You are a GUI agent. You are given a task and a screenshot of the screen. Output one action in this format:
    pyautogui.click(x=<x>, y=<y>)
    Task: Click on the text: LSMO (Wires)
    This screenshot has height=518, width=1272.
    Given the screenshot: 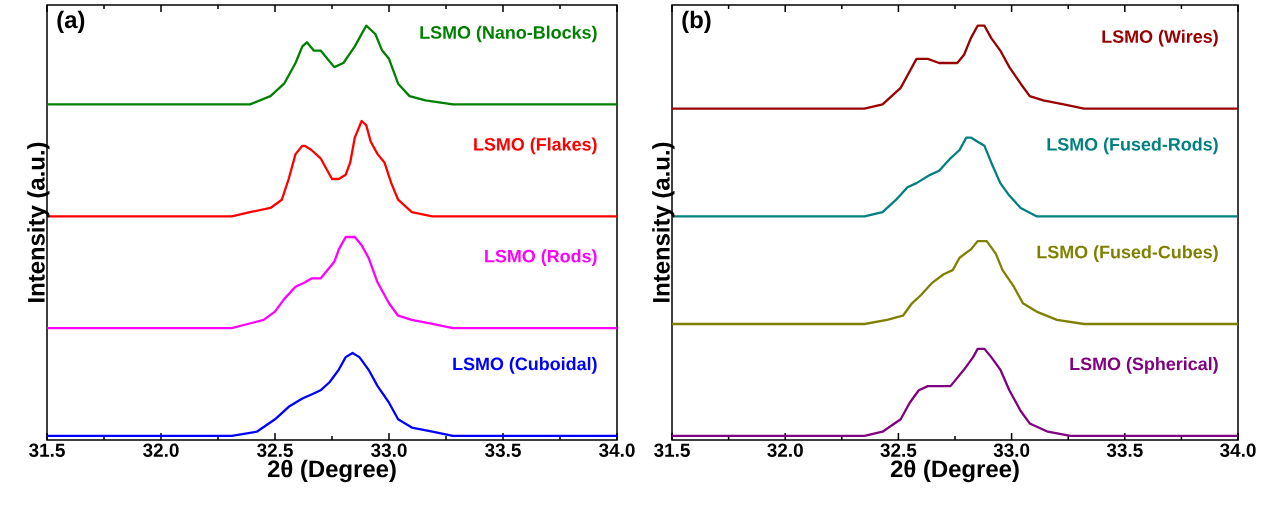 What is the action you would take?
    pyautogui.click(x=1160, y=38)
    